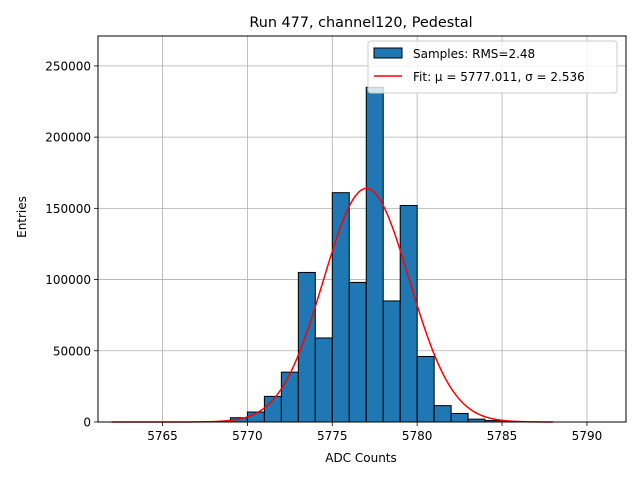 This screenshot has height=484, width=640. Describe the element at coordinates (360, 23) in the screenshot. I see `chart-title: Run 477, channel120, Pedestal` at that location.